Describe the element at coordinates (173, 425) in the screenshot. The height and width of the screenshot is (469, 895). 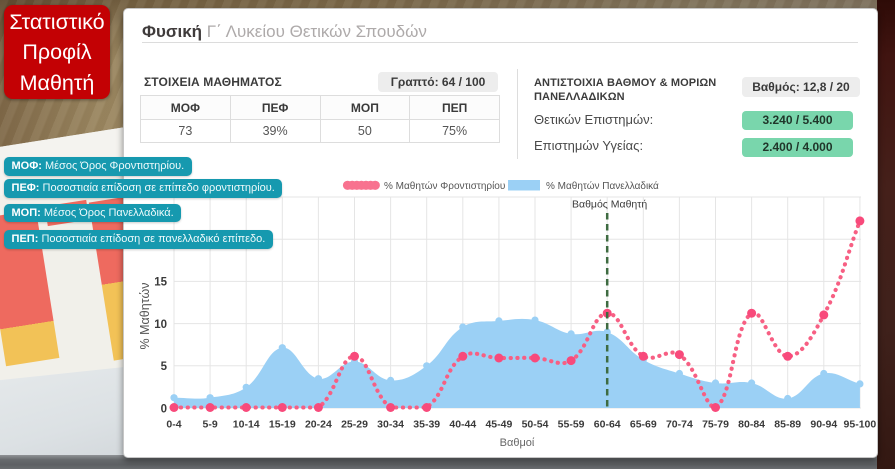
I see `svg-text: 0-4` at that location.